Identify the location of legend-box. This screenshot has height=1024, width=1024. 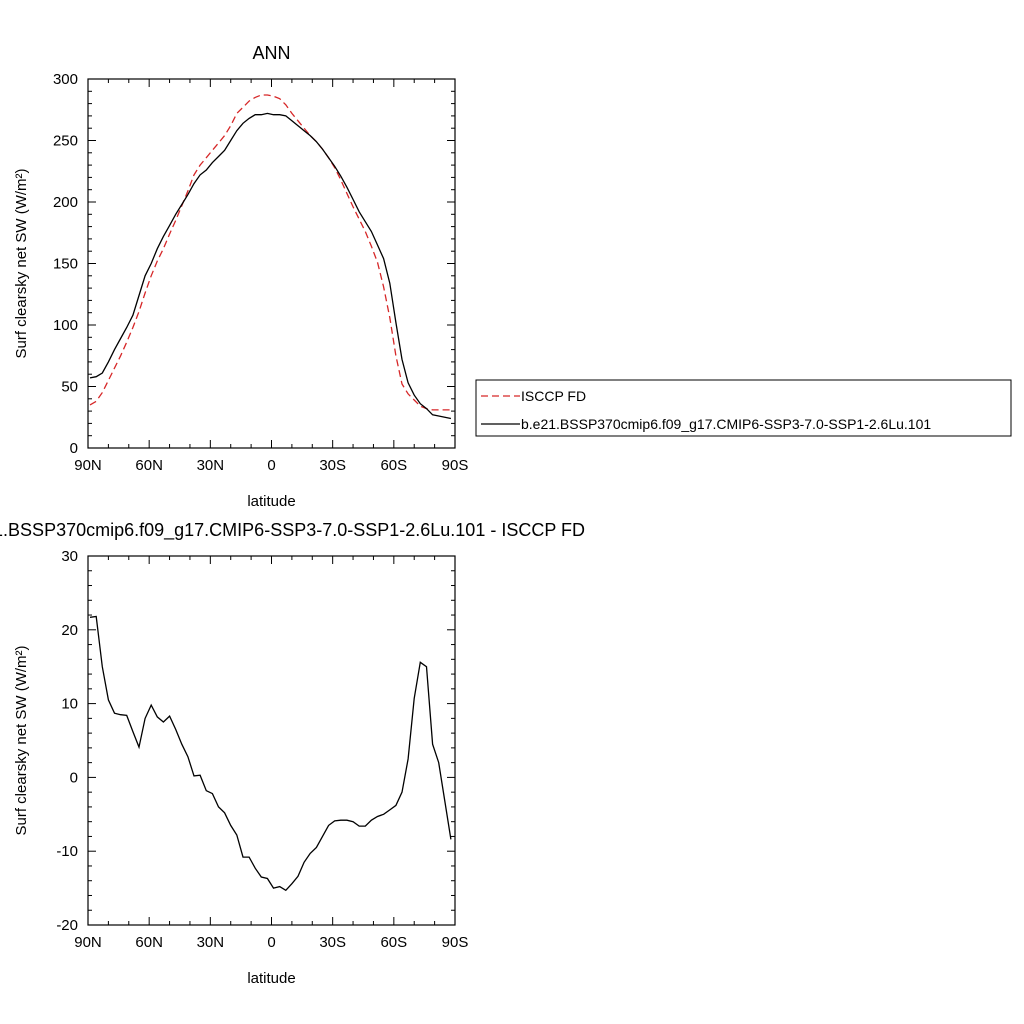
(743, 408).